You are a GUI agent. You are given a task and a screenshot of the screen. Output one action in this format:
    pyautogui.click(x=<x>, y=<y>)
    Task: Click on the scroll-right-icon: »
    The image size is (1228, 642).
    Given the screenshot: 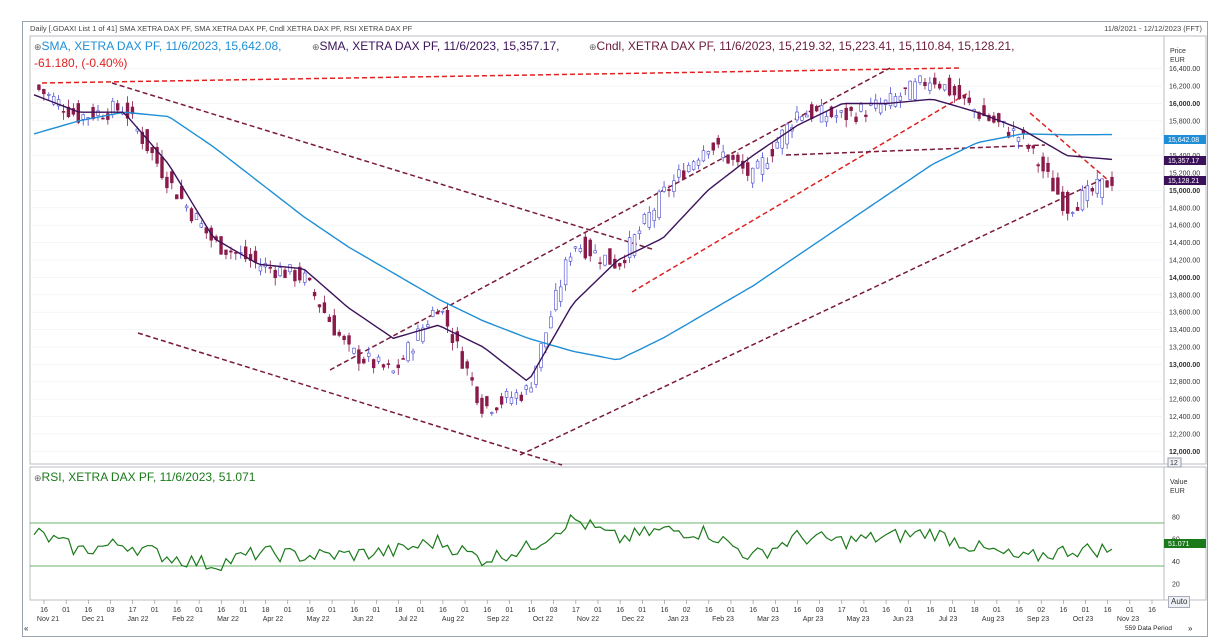 What is the action you would take?
    pyautogui.click(x=1190, y=628)
    